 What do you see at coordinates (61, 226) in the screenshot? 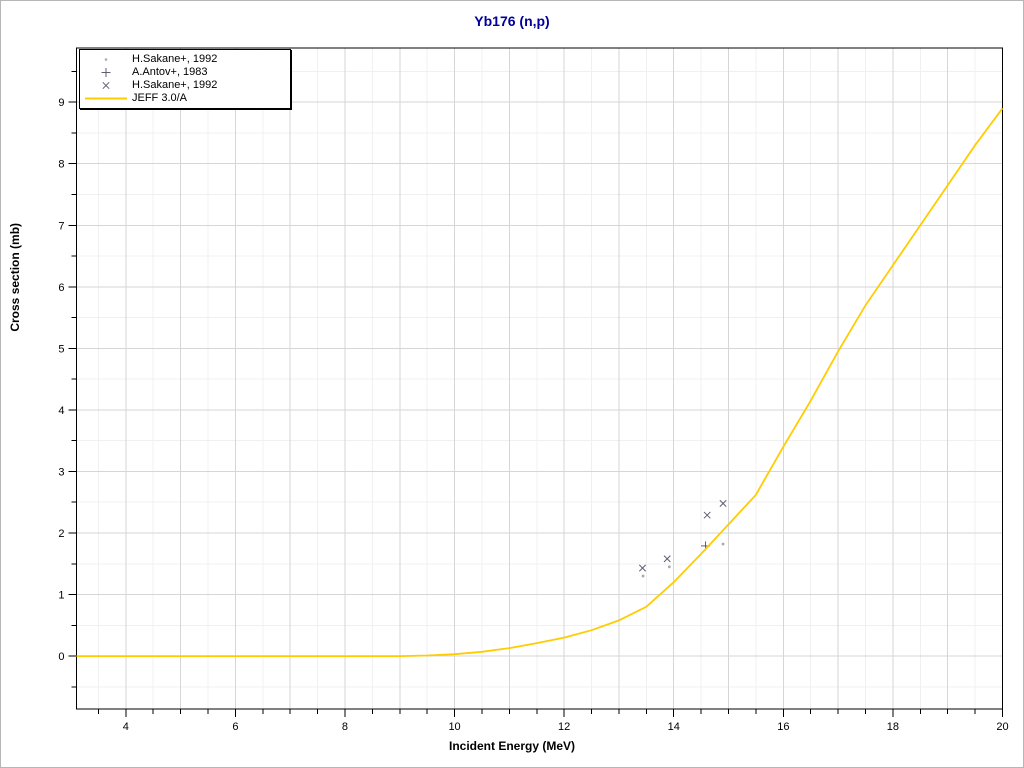
I see `y-tick-label: 7` at bounding box center [61, 226].